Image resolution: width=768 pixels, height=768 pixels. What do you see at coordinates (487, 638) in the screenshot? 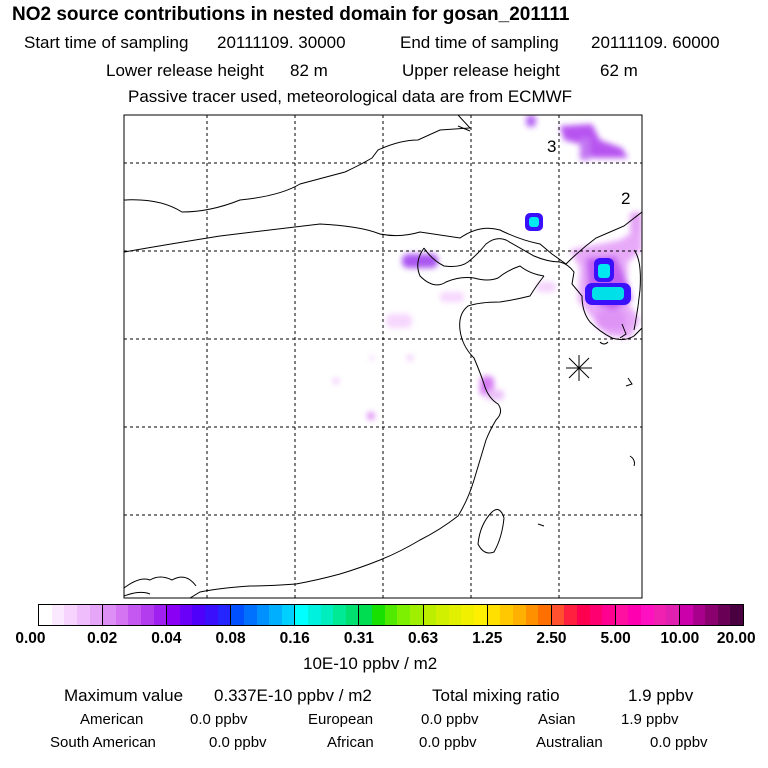
I see `colorbar-tick-label: 1.25` at bounding box center [487, 638].